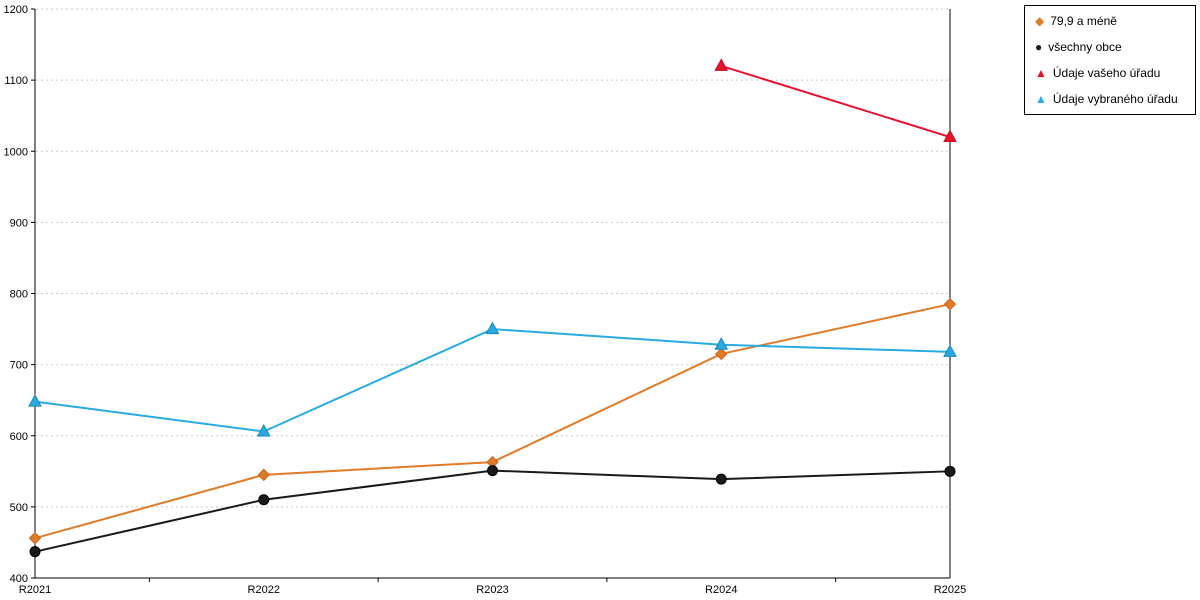  What do you see at coordinates (264, 590) in the screenshot?
I see `svg-text: R2022` at bounding box center [264, 590].